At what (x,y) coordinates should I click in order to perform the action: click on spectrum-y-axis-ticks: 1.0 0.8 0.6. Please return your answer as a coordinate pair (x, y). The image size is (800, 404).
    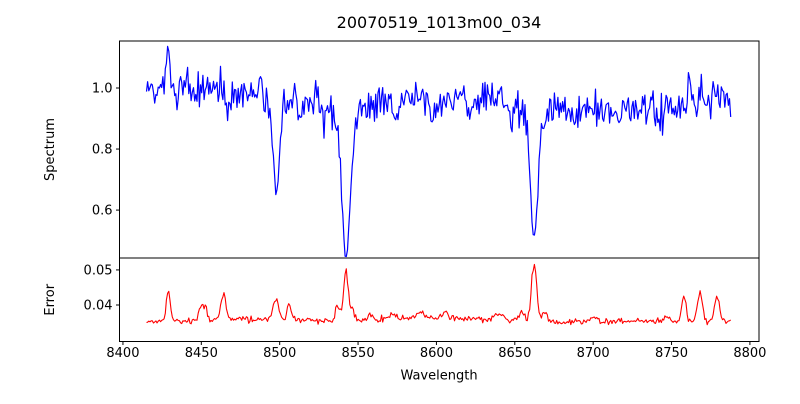
    Looking at the image, I should click on (106, 150).